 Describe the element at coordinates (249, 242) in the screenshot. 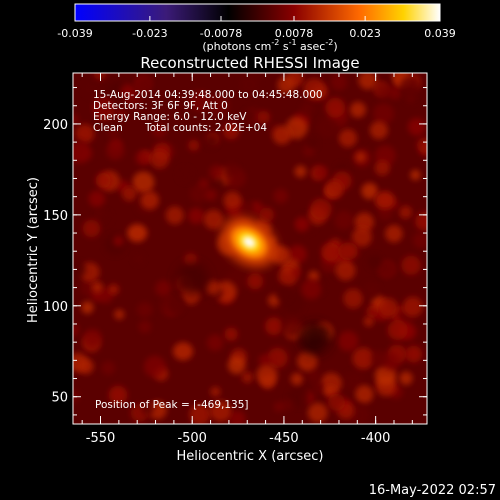

I see `peak-source` at that location.